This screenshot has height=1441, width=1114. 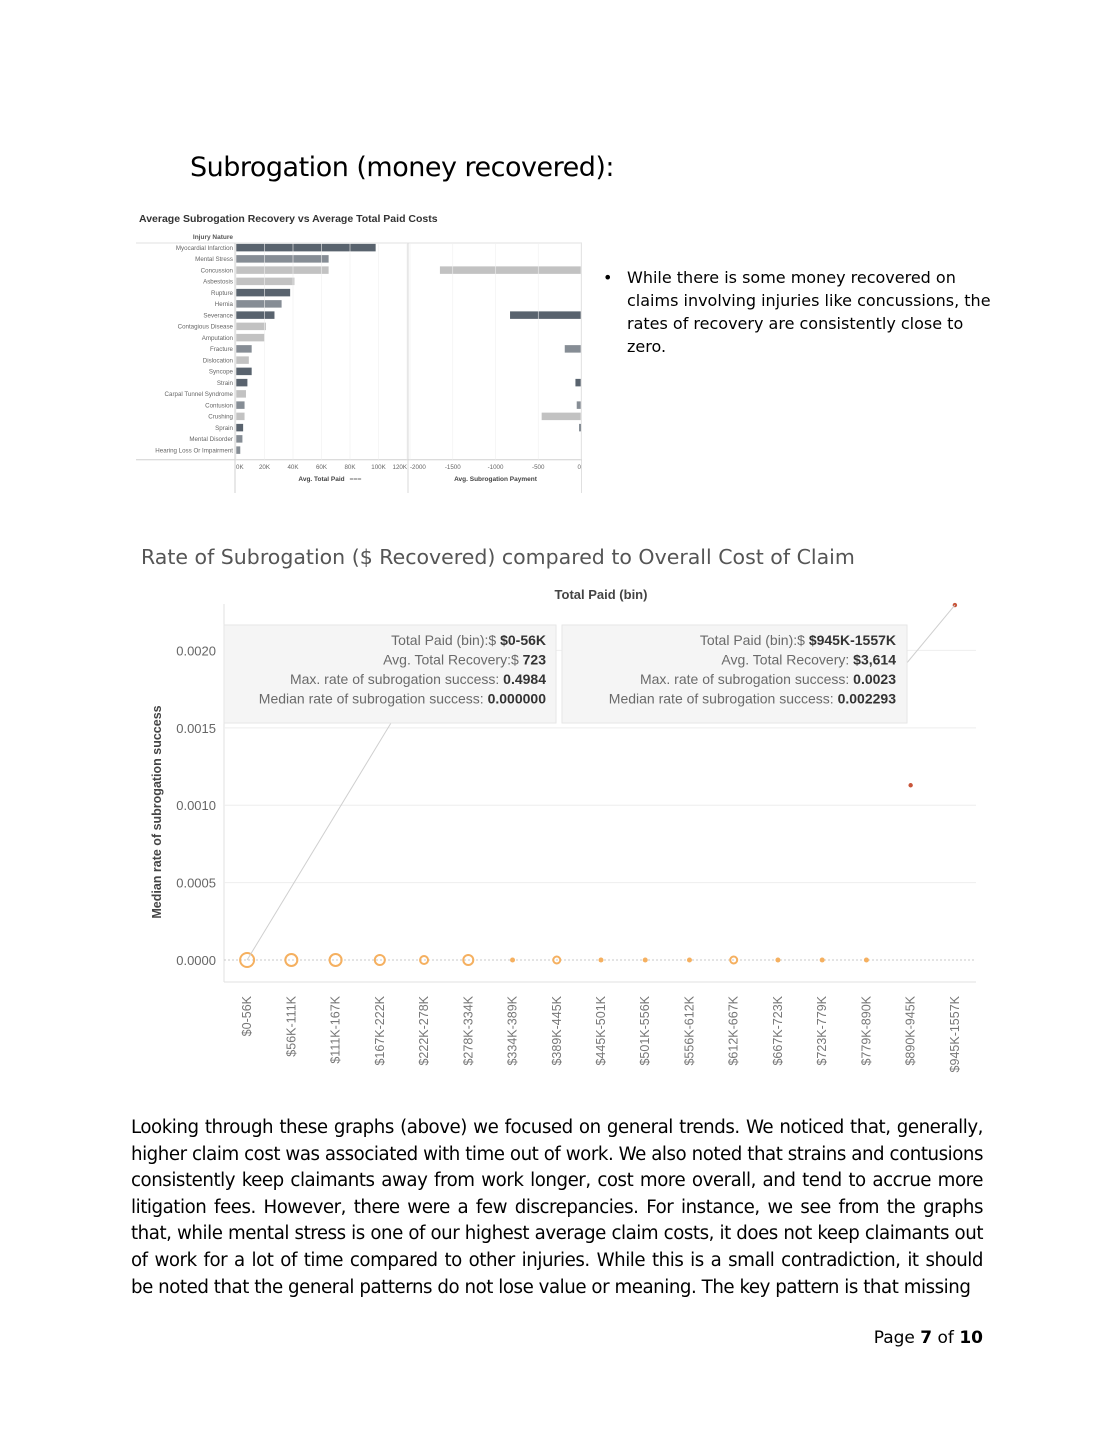 I want to click on chart2-xtick-label: $334K-389K, so click(x=513, y=1030).